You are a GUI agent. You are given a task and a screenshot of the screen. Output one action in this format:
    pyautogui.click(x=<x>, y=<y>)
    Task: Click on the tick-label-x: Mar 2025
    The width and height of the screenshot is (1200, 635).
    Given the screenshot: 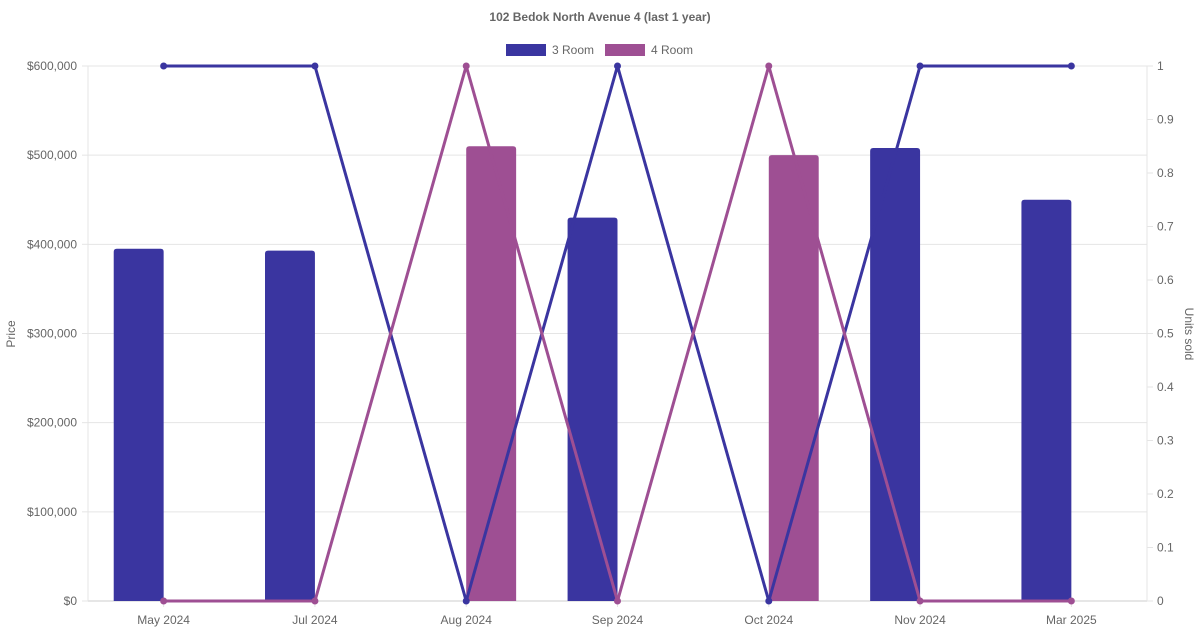 What is the action you would take?
    pyautogui.click(x=1071, y=620)
    